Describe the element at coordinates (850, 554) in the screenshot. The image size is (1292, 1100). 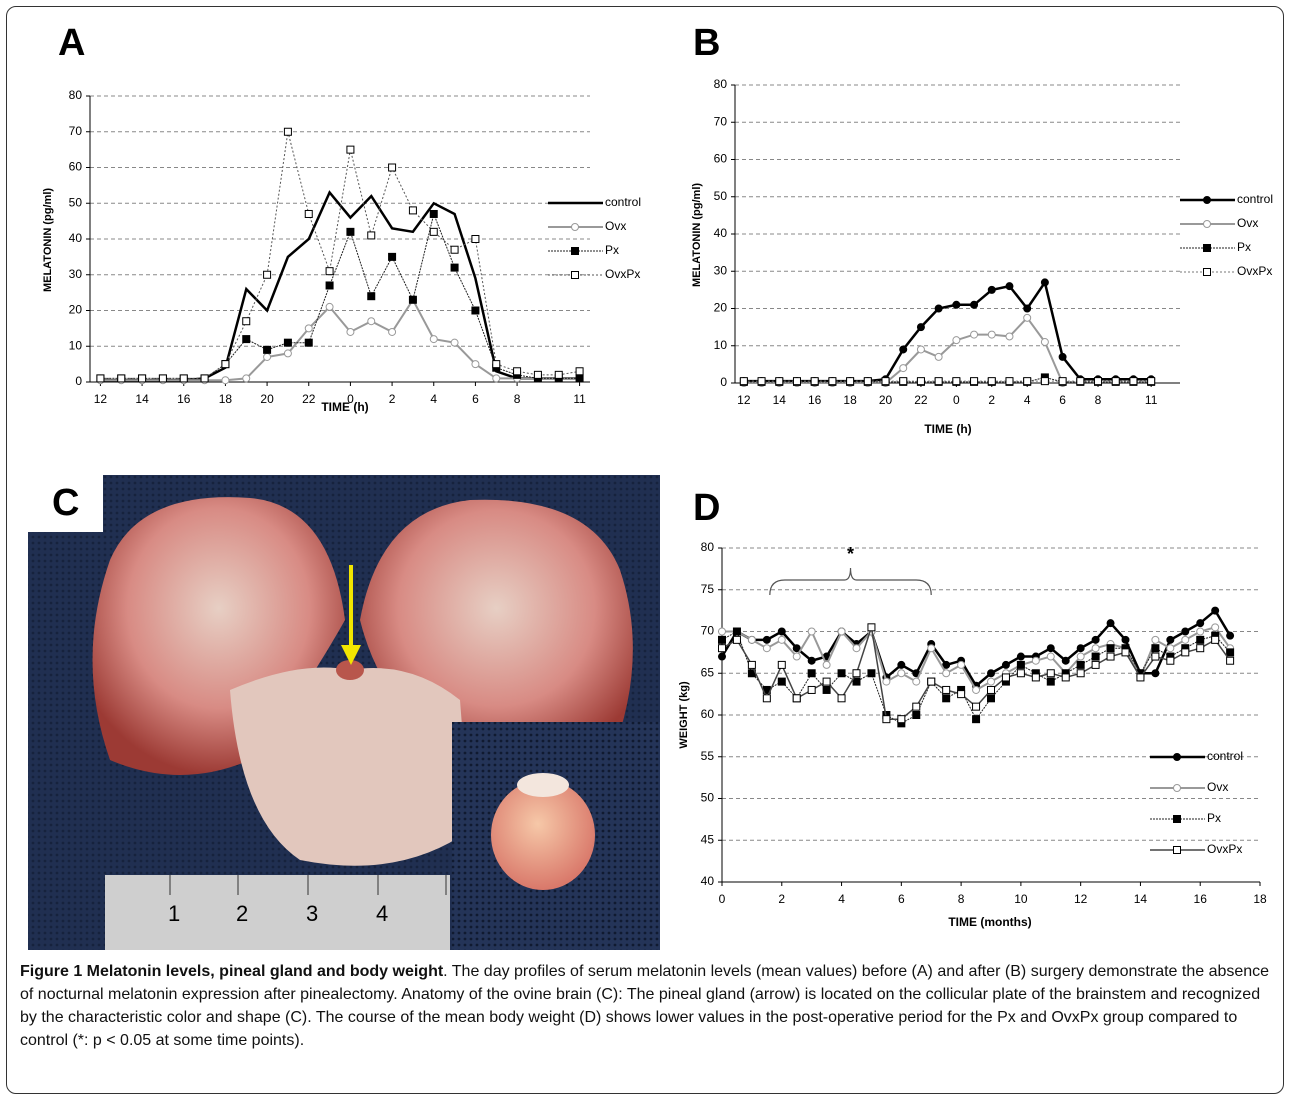
I see `annotation: *` at that location.